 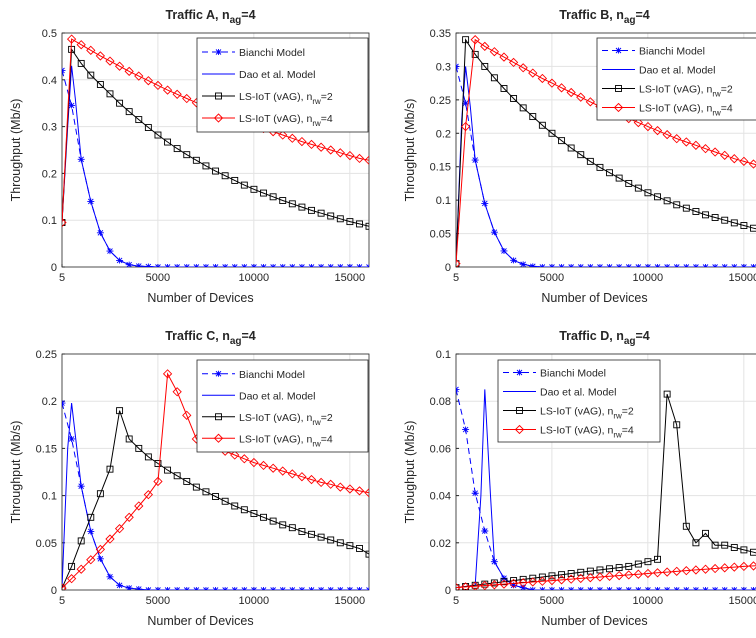 I want to click on y-tick-label: 0.25, so click(x=440, y=101).